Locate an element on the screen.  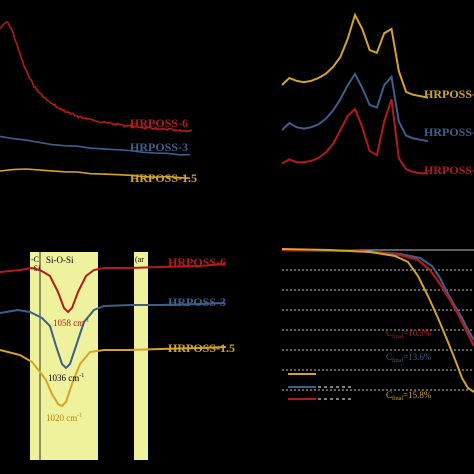
band-label-si-o-si: Si-O-Si is located at coordinates (60, 260).